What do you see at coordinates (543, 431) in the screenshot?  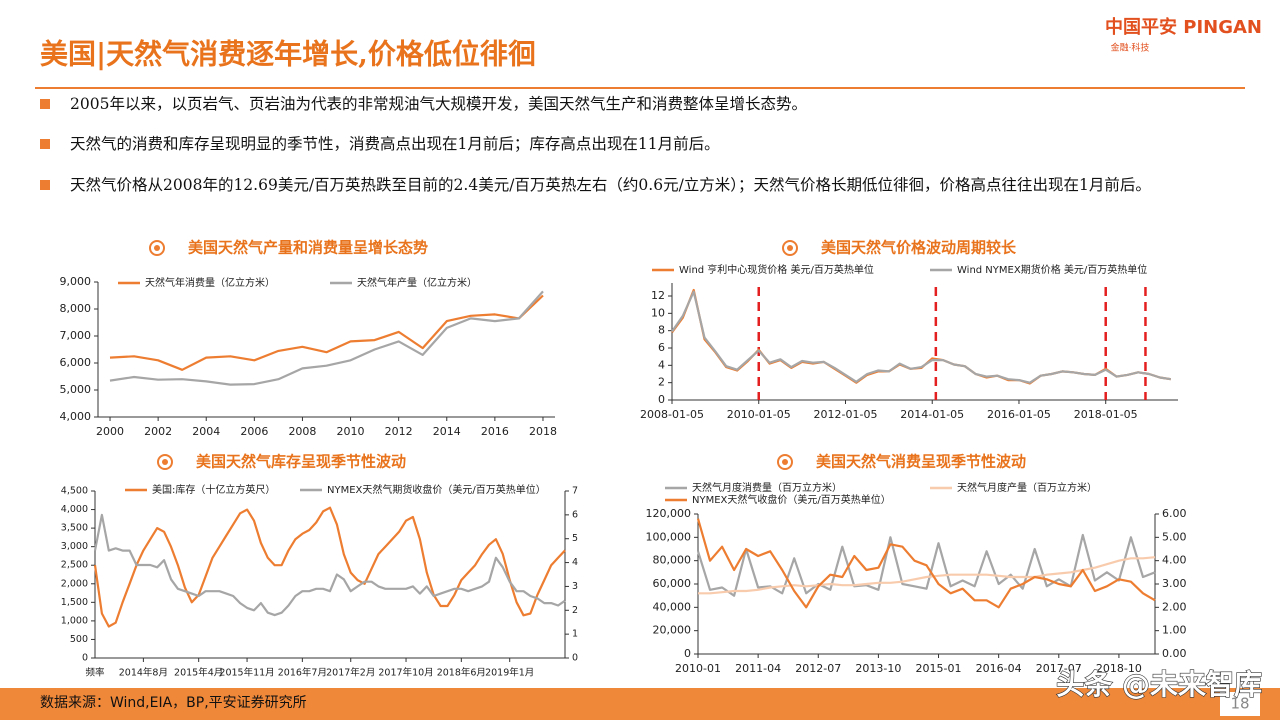 I see `x-tick-label: 2018` at bounding box center [543, 431].